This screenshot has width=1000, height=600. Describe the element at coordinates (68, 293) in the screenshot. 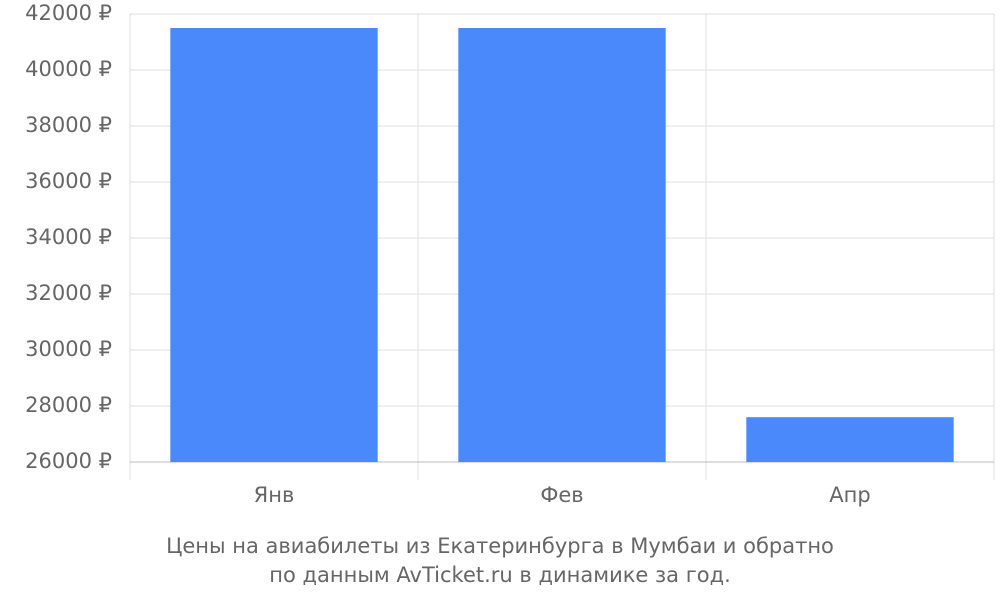

I see `y-tick-label: 32000 ₽` at that location.